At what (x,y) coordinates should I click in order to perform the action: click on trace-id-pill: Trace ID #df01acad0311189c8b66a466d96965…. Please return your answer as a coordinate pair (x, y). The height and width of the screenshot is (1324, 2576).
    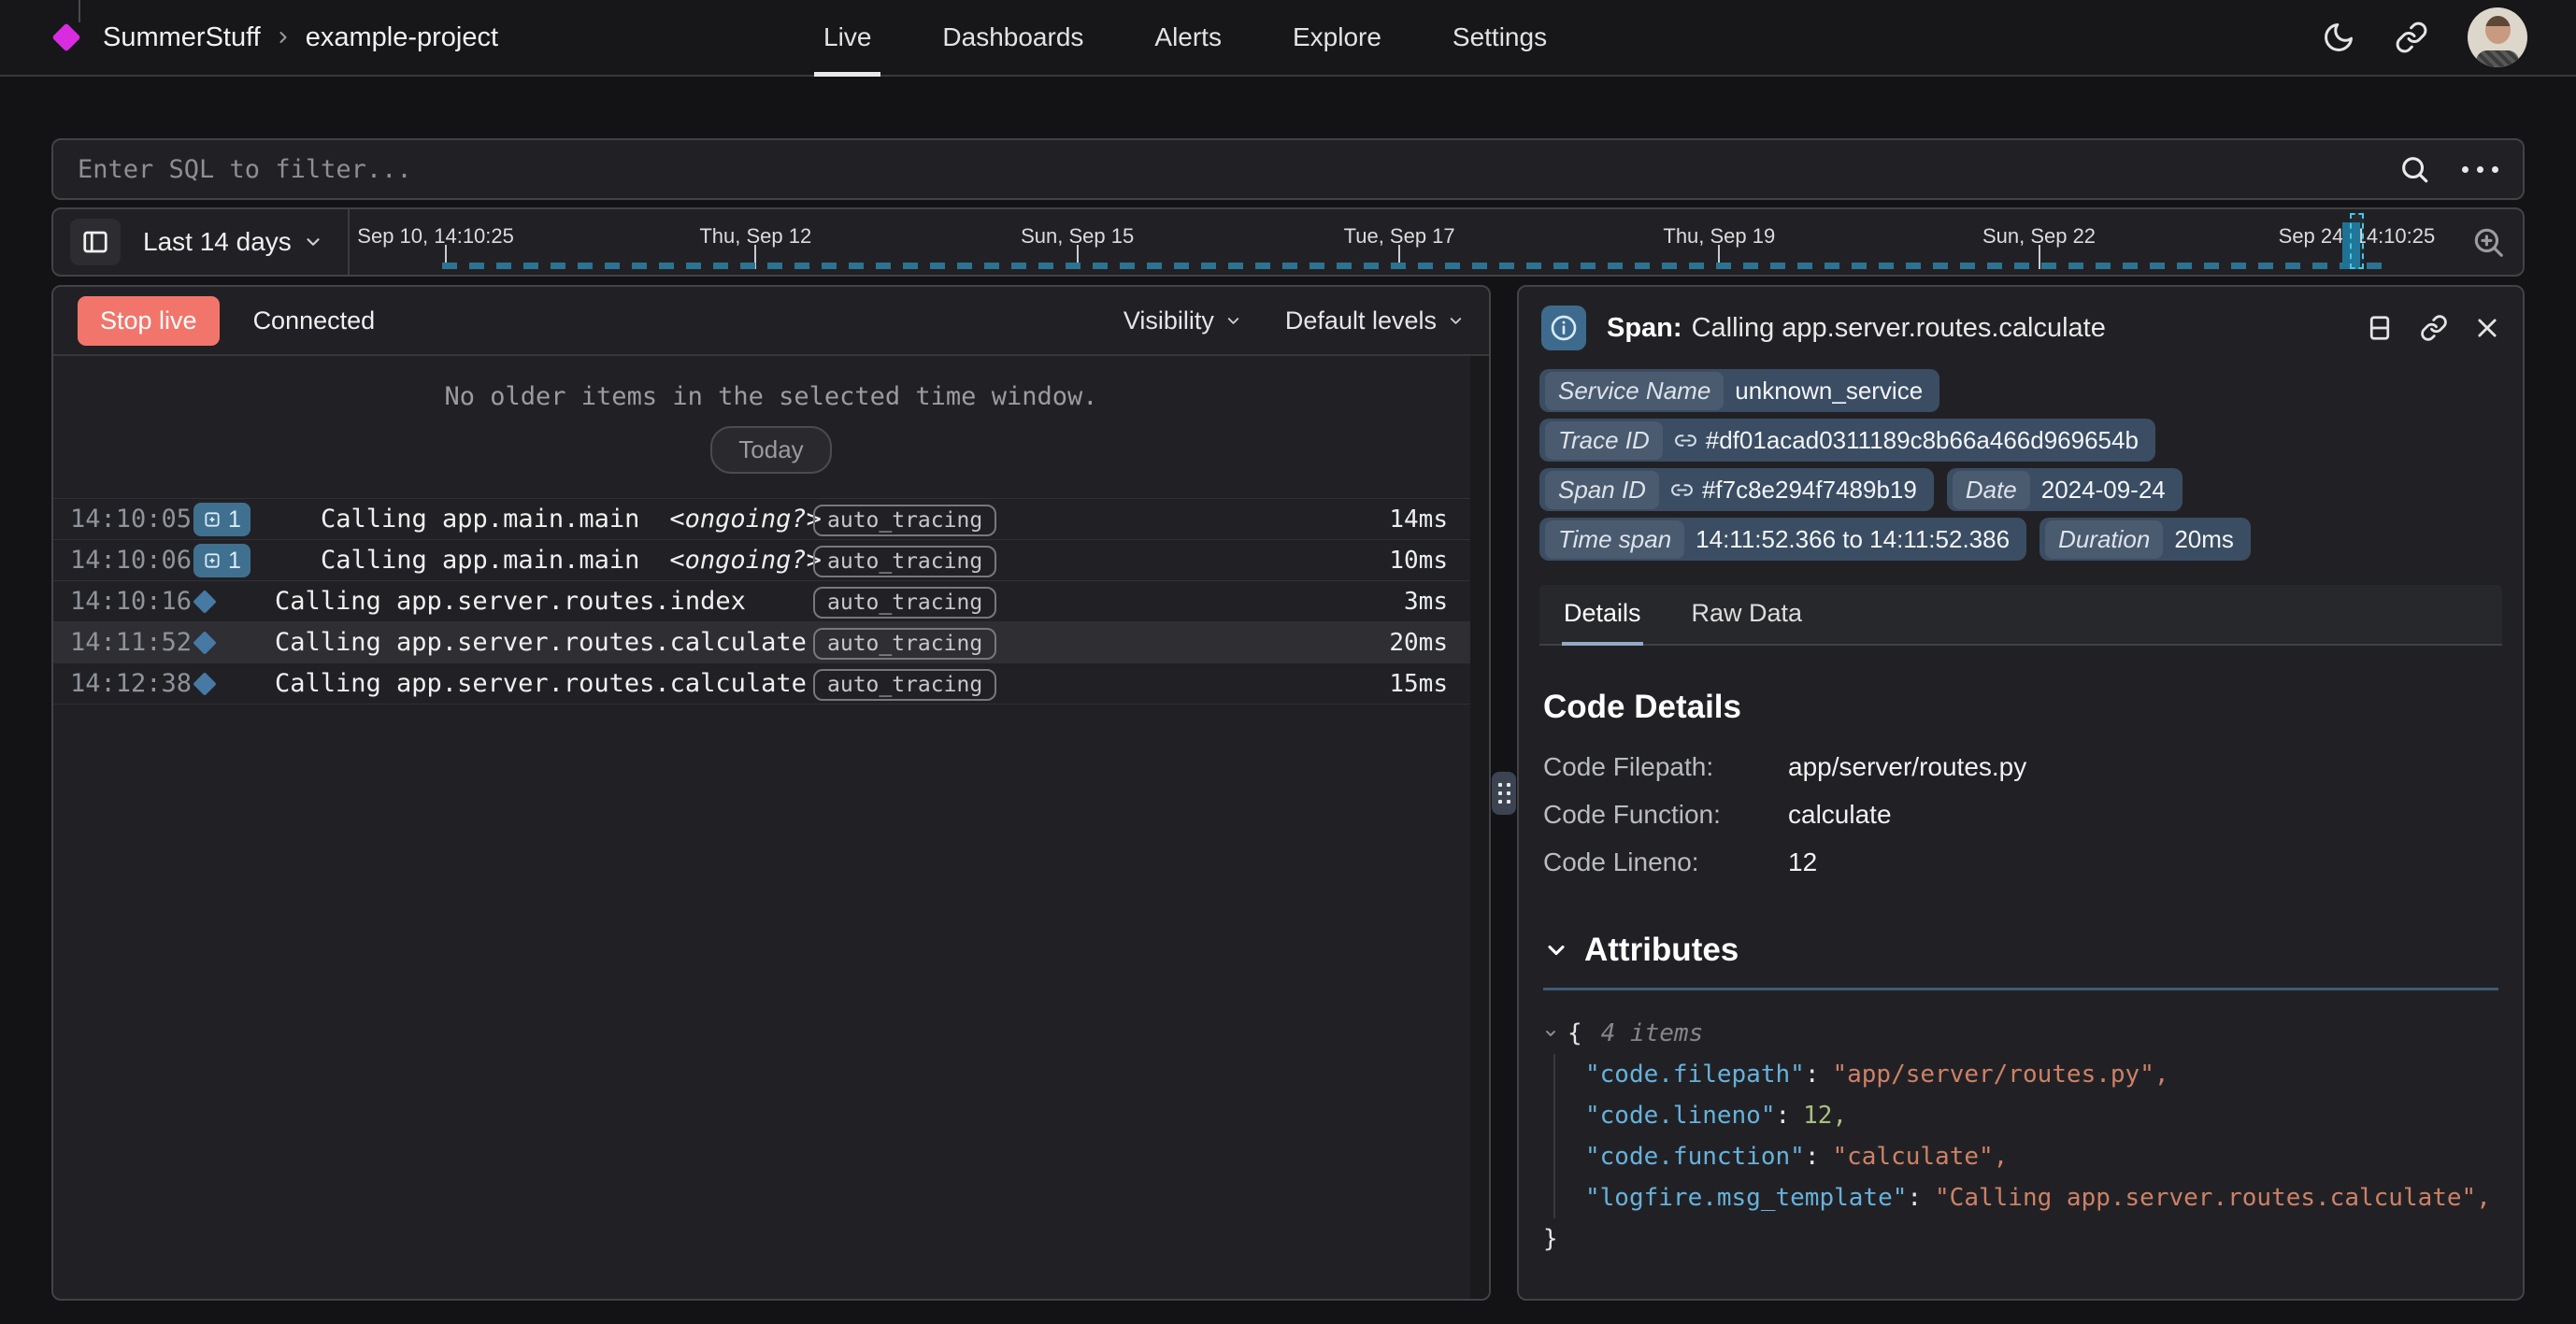
    Looking at the image, I should click on (1847, 440).